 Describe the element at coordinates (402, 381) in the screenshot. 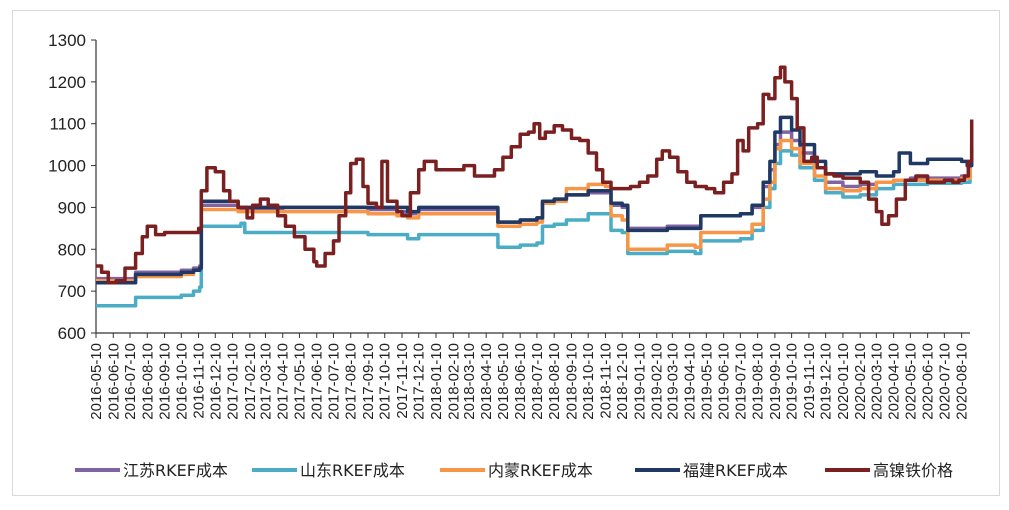

I see `x-tick-label: 2017-11-10` at that location.